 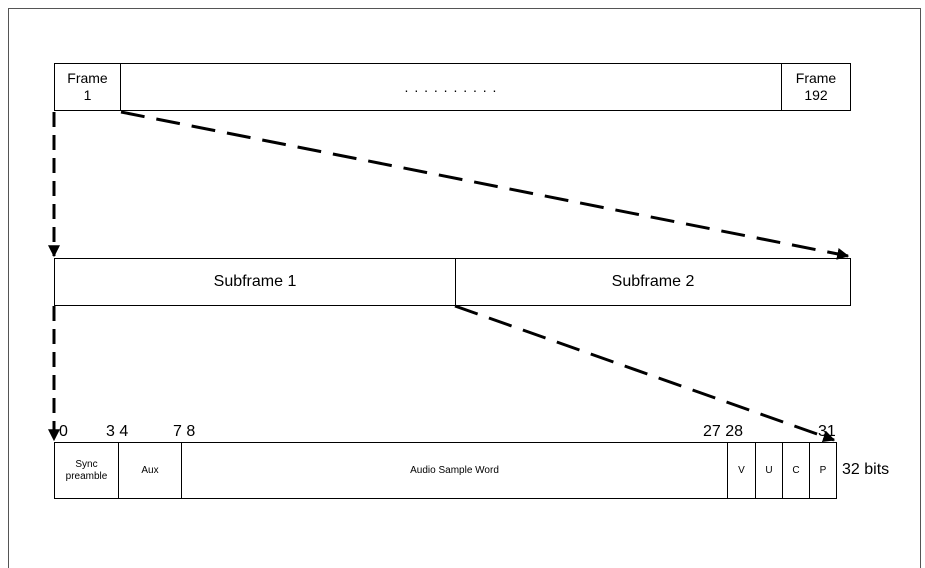 I want to click on bit-number-0: 0, so click(x=63, y=431).